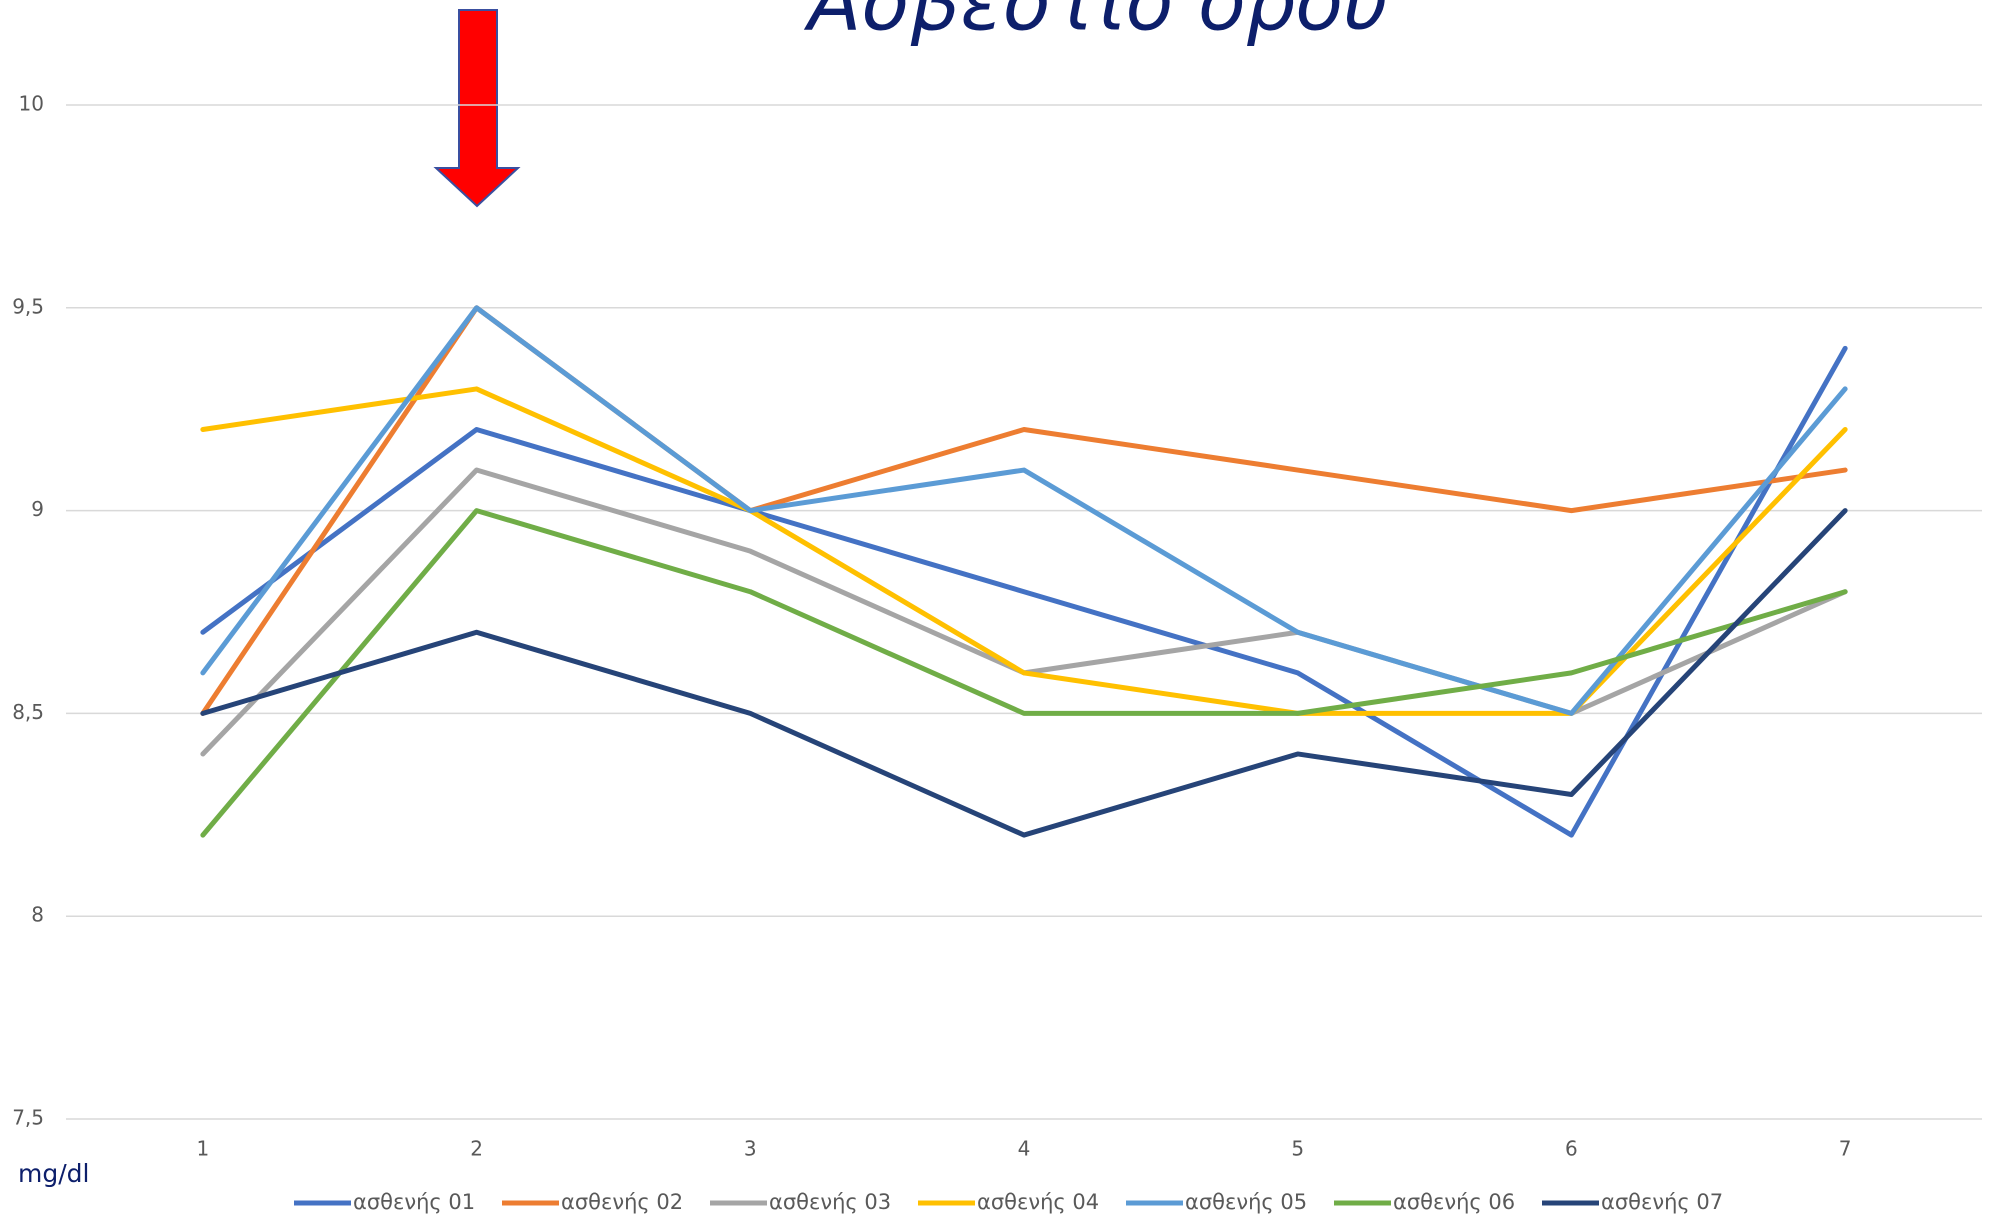 The width and height of the screenshot is (1990, 1223). Describe the element at coordinates (1095, 24) in the screenshot. I see `chart-title: Ασβέστιο ορού` at that location.